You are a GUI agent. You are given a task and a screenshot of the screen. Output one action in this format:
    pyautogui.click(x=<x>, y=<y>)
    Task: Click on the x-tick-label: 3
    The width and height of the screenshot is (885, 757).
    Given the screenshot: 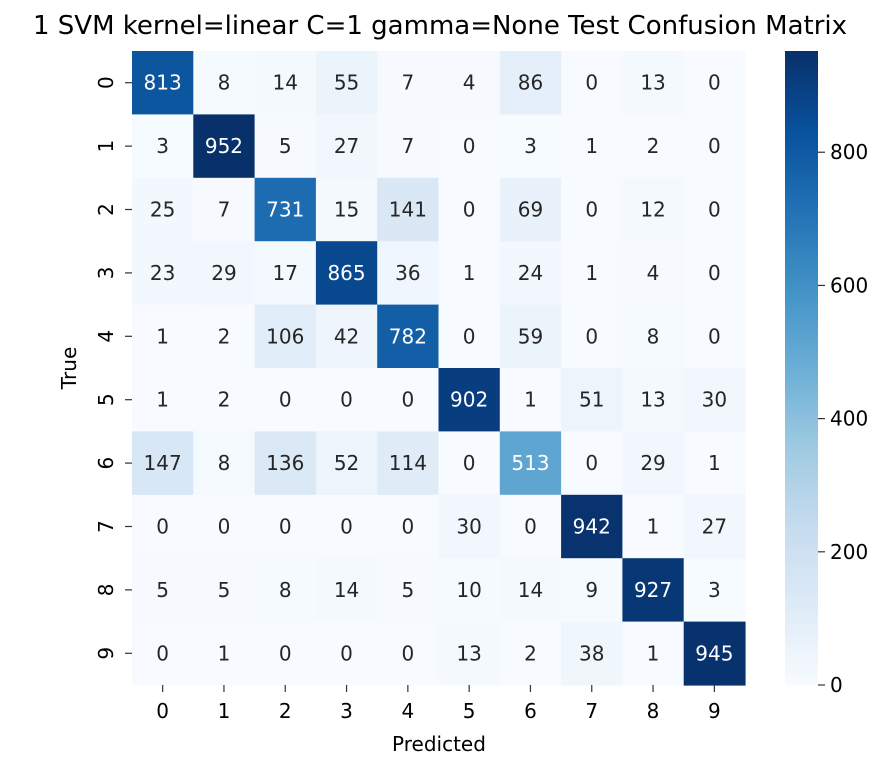 What is the action you would take?
    pyautogui.click(x=346, y=711)
    